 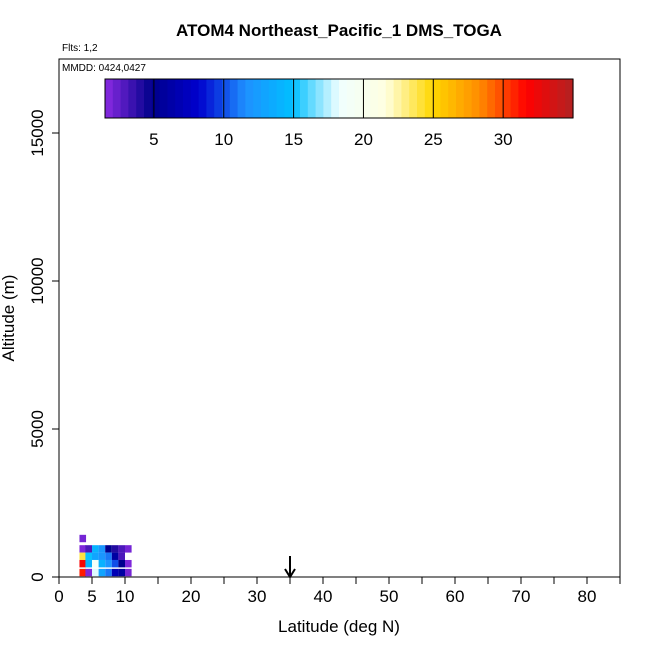 I want to click on colorbar-tick-label: 15, so click(x=293, y=139).